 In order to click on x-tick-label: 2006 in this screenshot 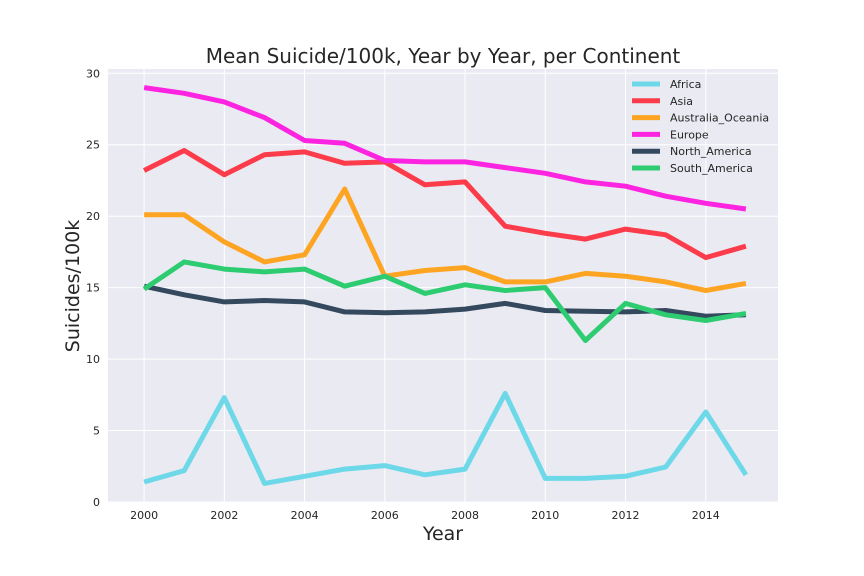, I will do `click(385, 515)`.